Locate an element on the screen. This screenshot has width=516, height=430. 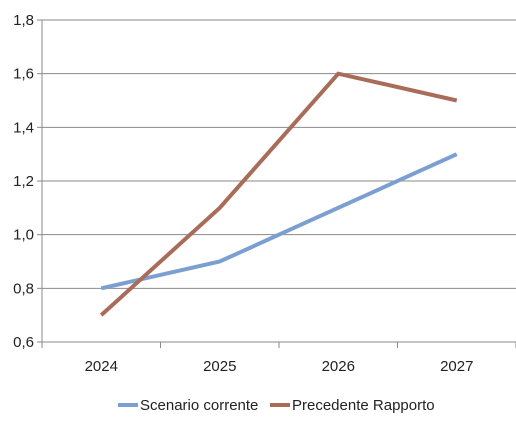
legend-label: Precedente Rapporto is located at coordinates (363, 405).